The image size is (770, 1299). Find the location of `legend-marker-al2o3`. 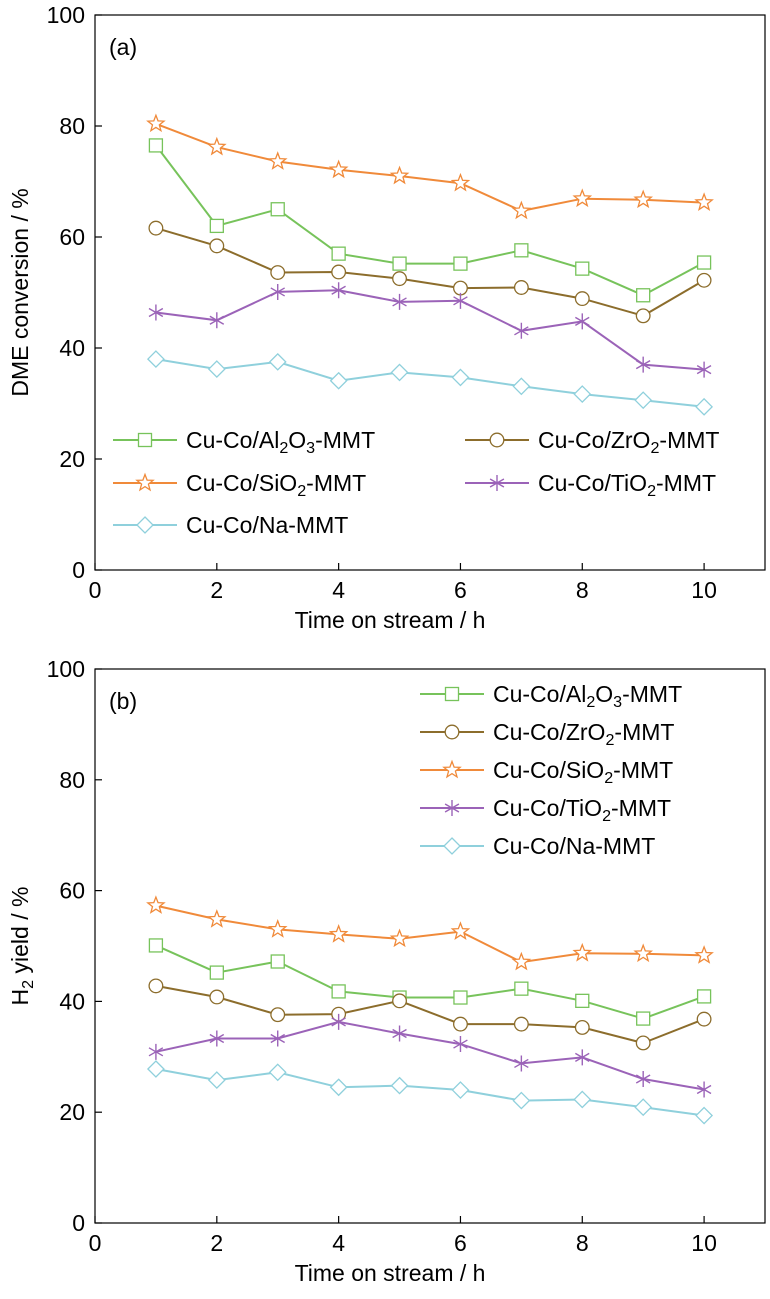

legend-marker-al2o3 is located at coordinates (452, 694).